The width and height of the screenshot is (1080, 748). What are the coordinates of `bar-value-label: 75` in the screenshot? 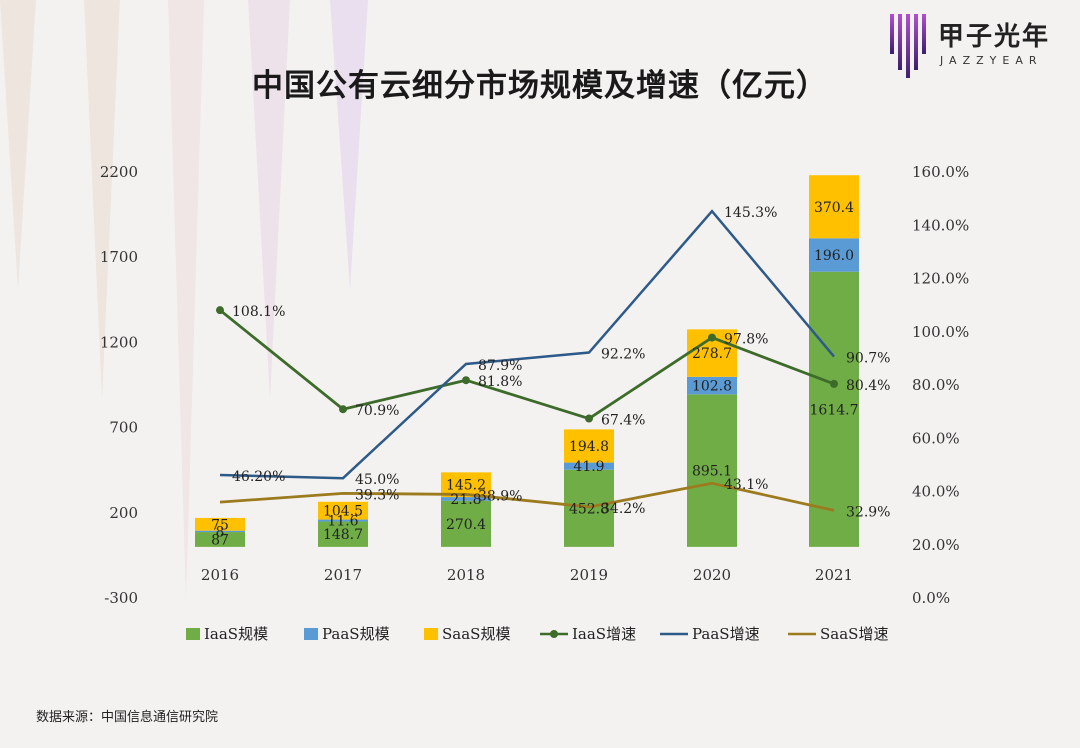 It's located at (220, 525).